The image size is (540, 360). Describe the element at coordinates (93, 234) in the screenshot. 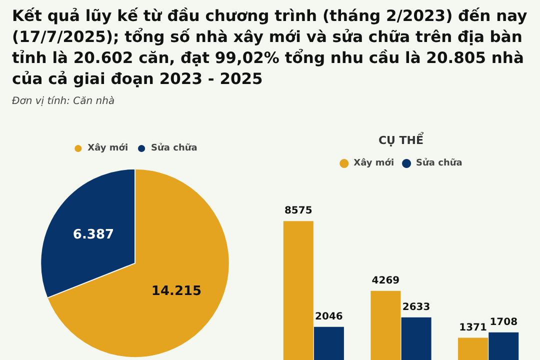

I see `data-label: 6.387` at that location.